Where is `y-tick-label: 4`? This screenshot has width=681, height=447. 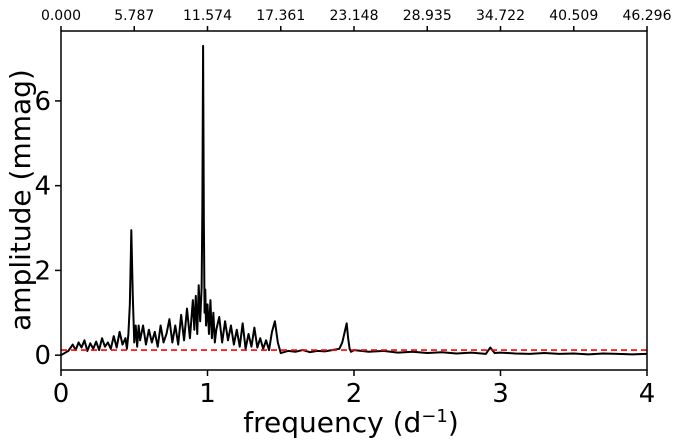
y-tick-label: 4 is located at coordinates (42, 187).